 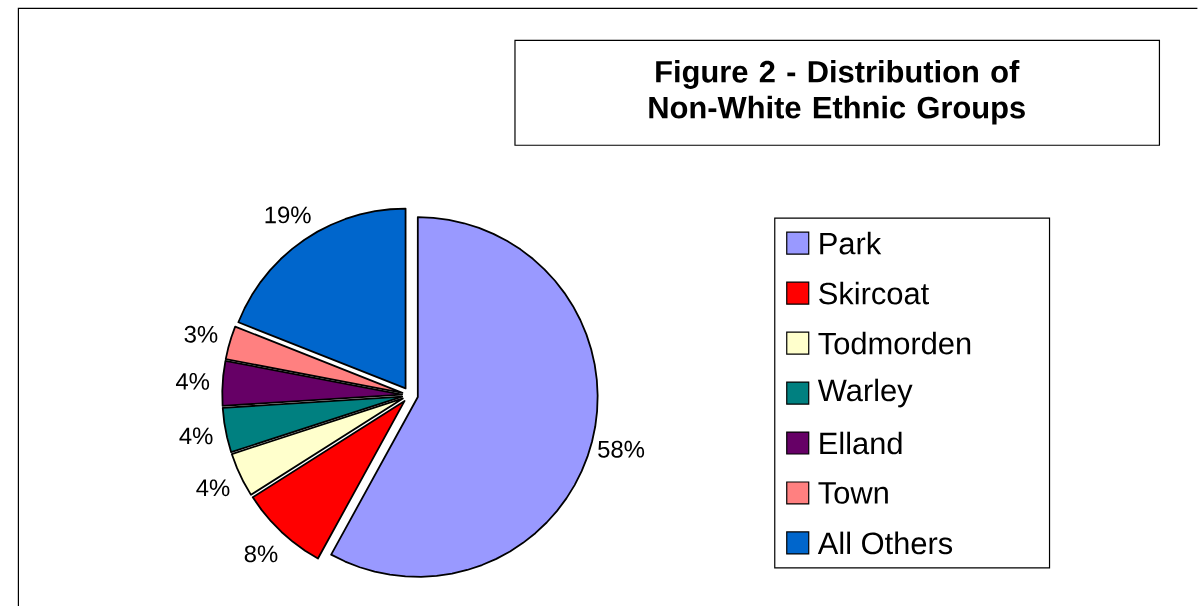 What do you see at coordinates (851, 243) in the screenshot?
I see `legend-label: Park` at bounding box center [851, 243].